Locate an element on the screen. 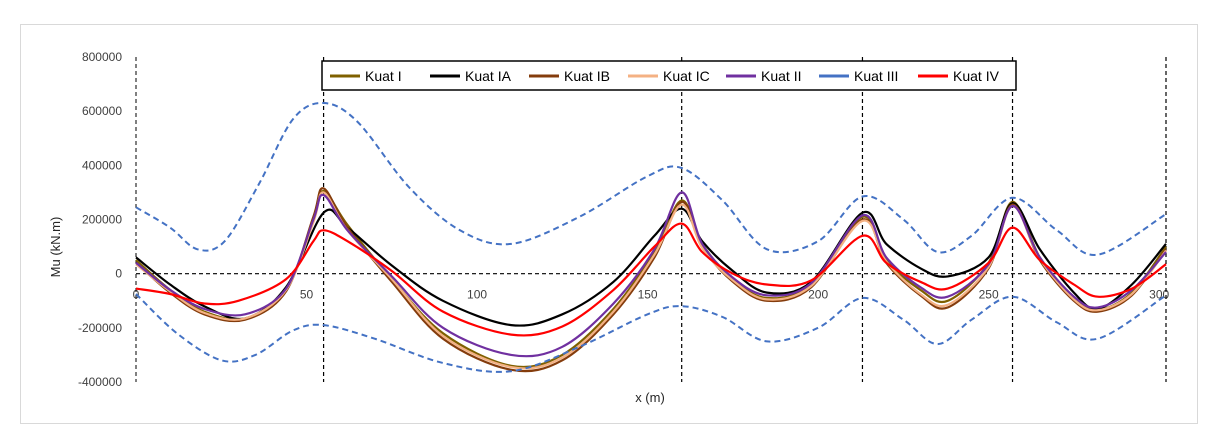 The image size is (1210, 433). y-tick-label: 600000 is located at coordinates (102, 111).